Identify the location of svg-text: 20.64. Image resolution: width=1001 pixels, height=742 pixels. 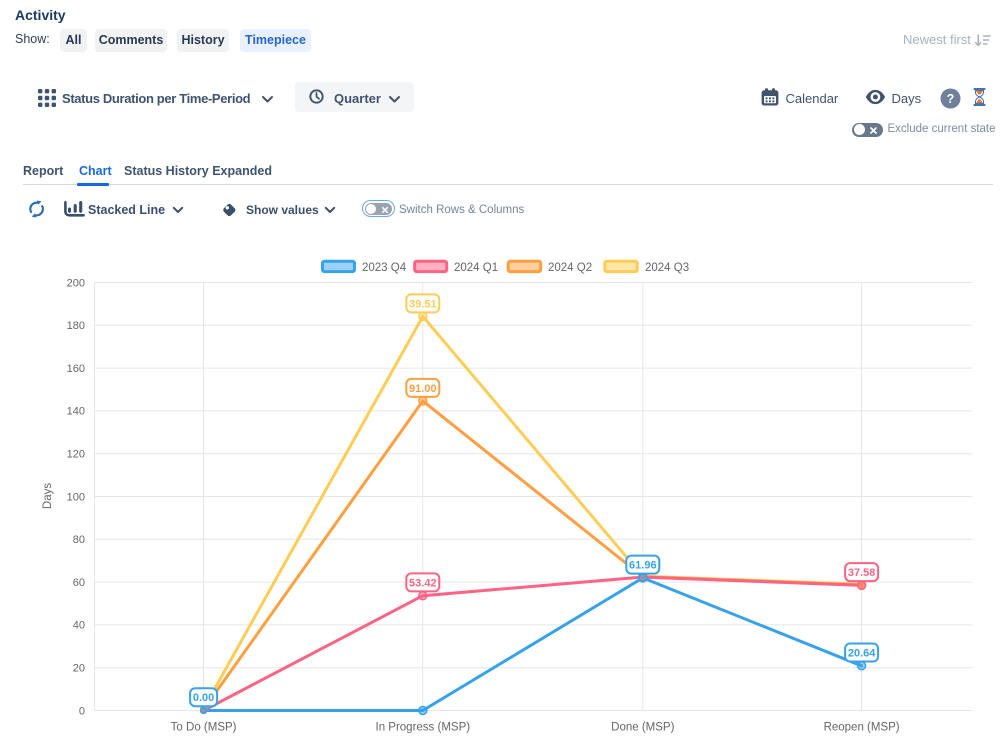
(862, 654).